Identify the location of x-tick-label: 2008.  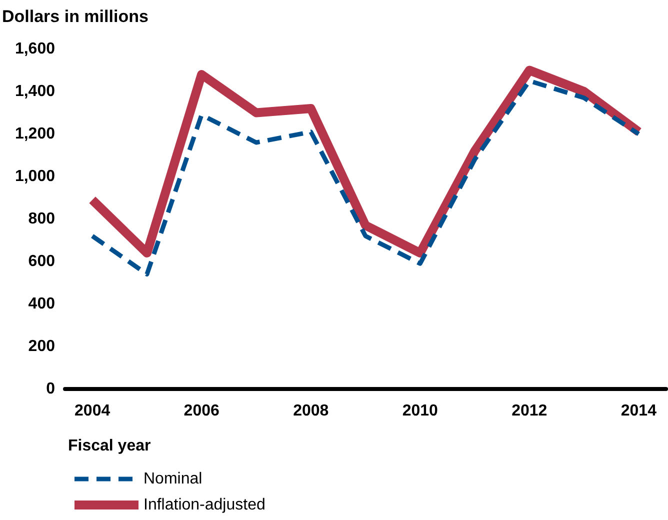
(311, 411).